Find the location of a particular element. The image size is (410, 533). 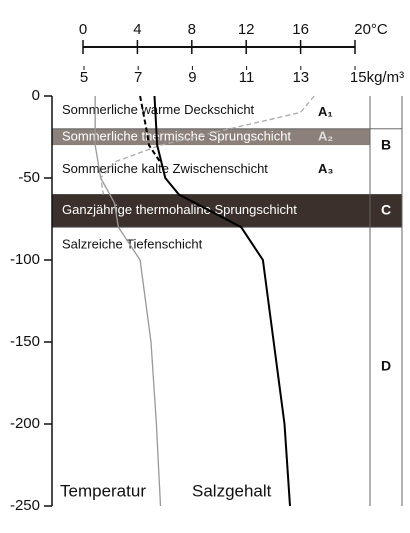

y-tick-label: -150 is located at coordinates (25, 341).